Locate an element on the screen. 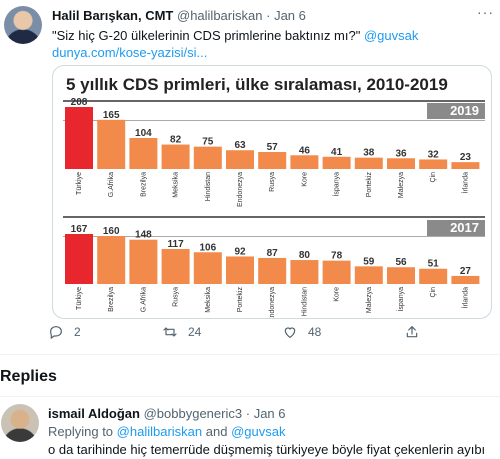 Image resolution: width=500 pixels, height=459 pixels. replying-prefix: Replying to is located at coordinates (81, 431).